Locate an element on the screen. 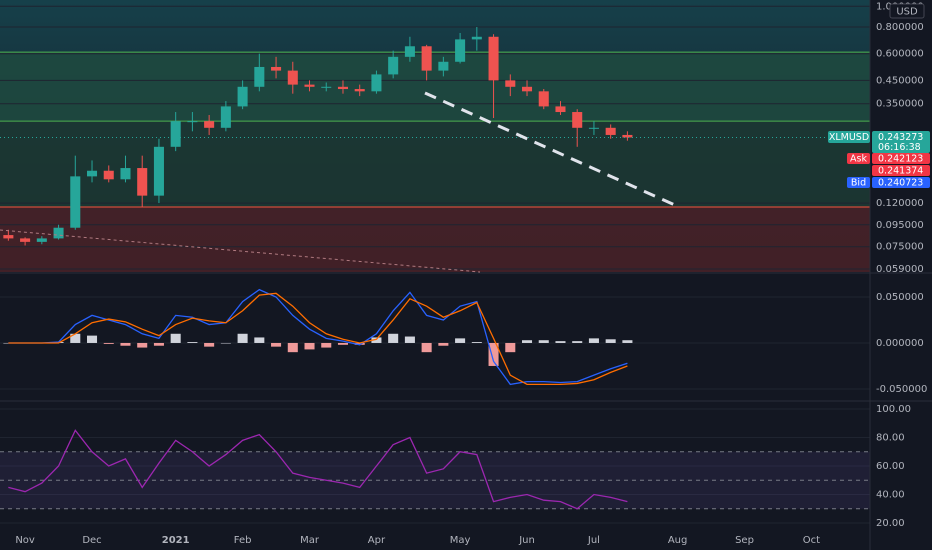 The height and width of the screenshot is (550, 932). x-tick-label: Jun is located at coordinates (526, 540).